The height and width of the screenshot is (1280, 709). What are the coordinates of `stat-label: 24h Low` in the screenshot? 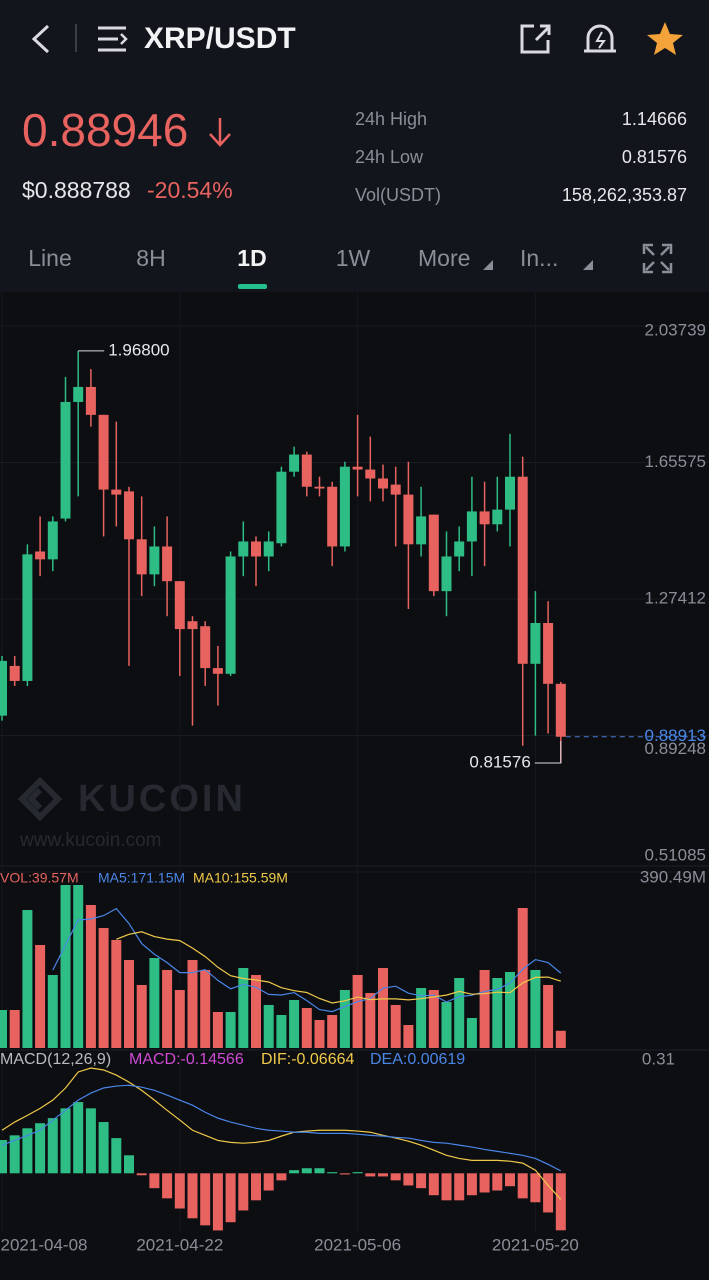 It's located at (389, 157).